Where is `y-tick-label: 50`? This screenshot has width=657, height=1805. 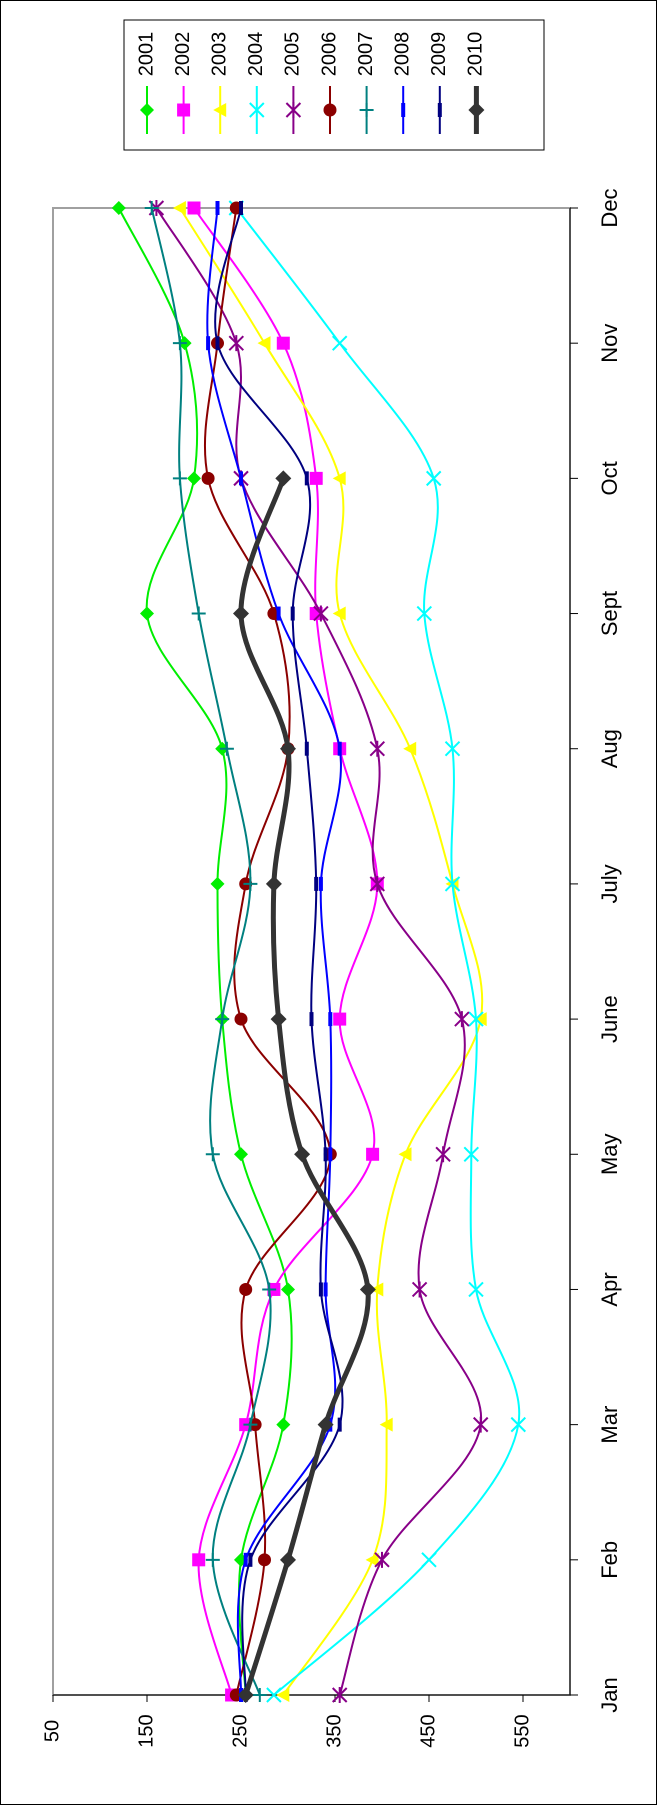
y-tick-label: 50 is located at coordinates (52, 1731).